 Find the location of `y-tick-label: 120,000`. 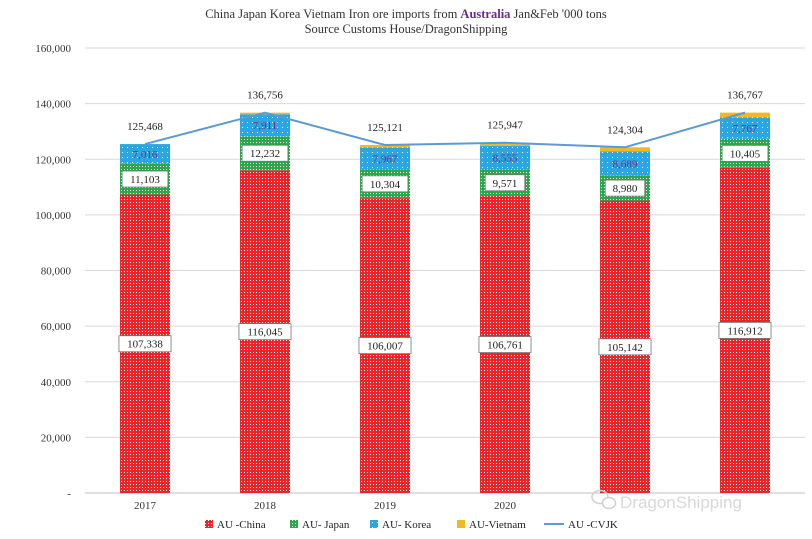

y-tick-label: 120,000 is located at coordinates (53, 160).